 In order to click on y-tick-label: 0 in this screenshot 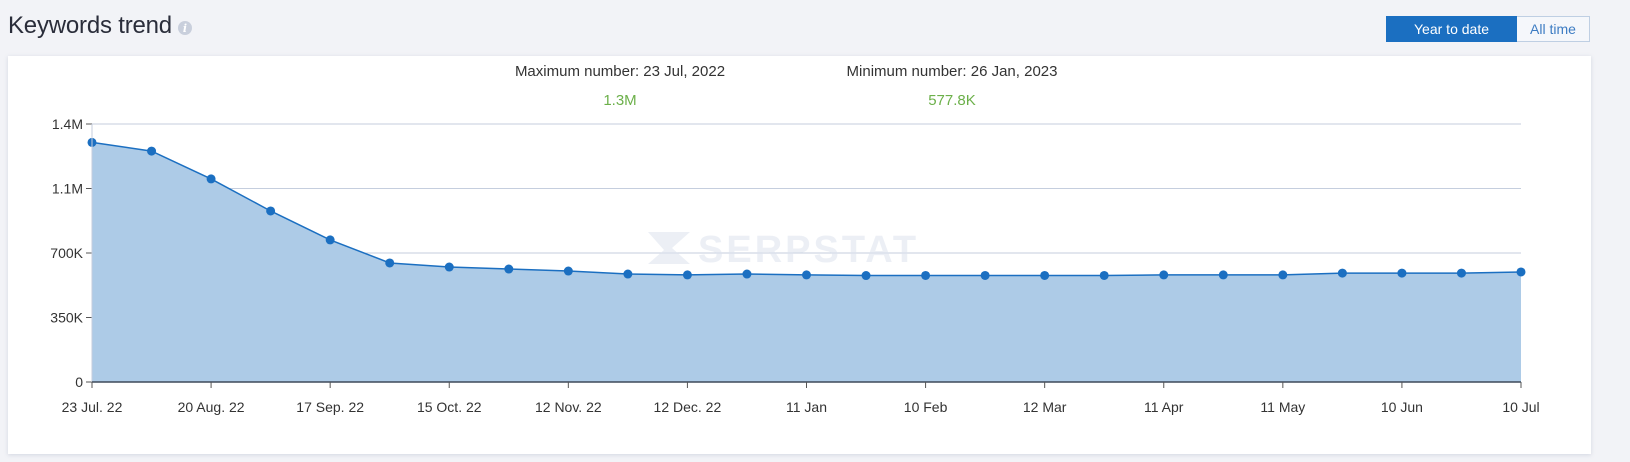, I will do `click(79, 382)`.